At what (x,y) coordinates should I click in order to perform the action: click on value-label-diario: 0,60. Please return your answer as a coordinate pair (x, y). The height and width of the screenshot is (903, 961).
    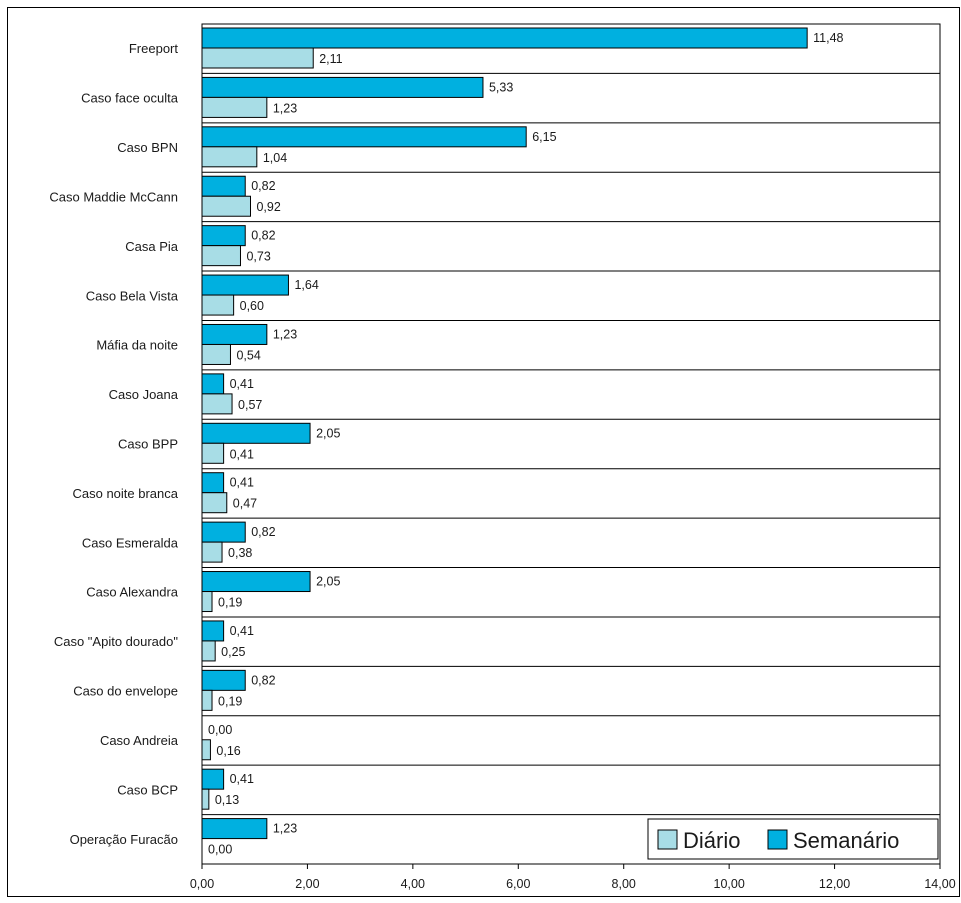
    Looking at the image, I should click on (252, 306).